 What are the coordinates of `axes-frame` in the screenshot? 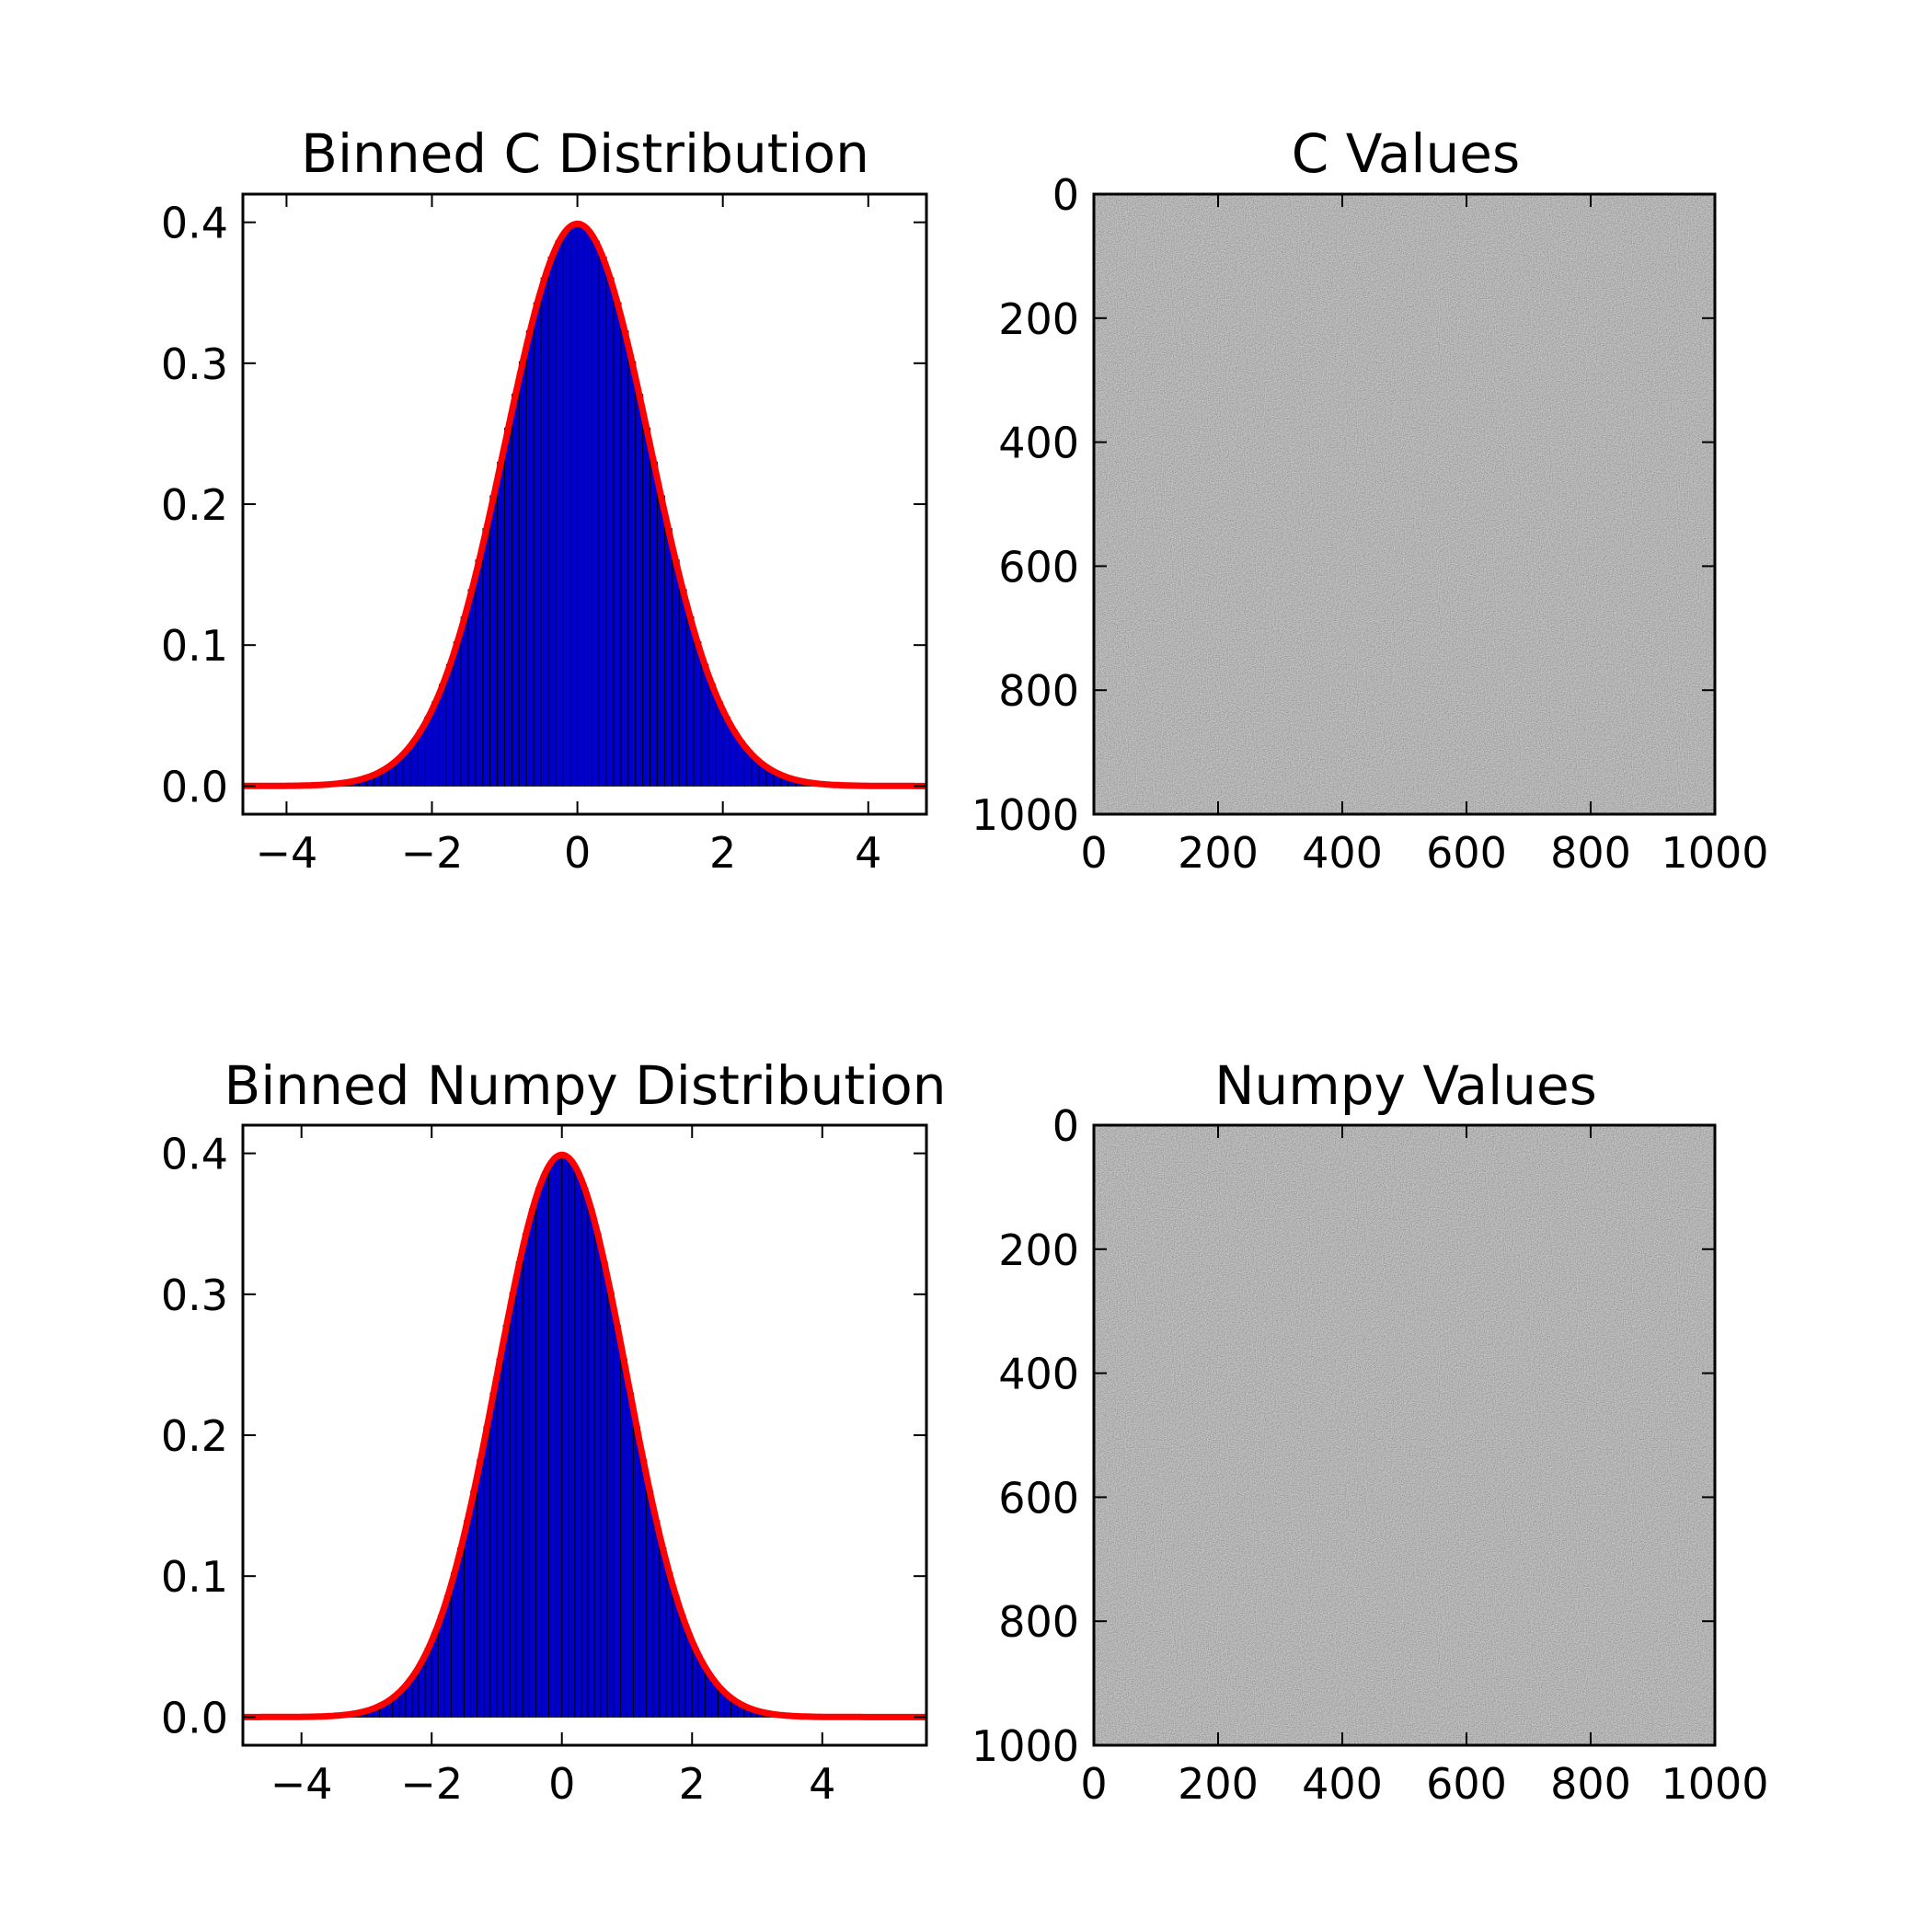 It's located at (1404, 504).